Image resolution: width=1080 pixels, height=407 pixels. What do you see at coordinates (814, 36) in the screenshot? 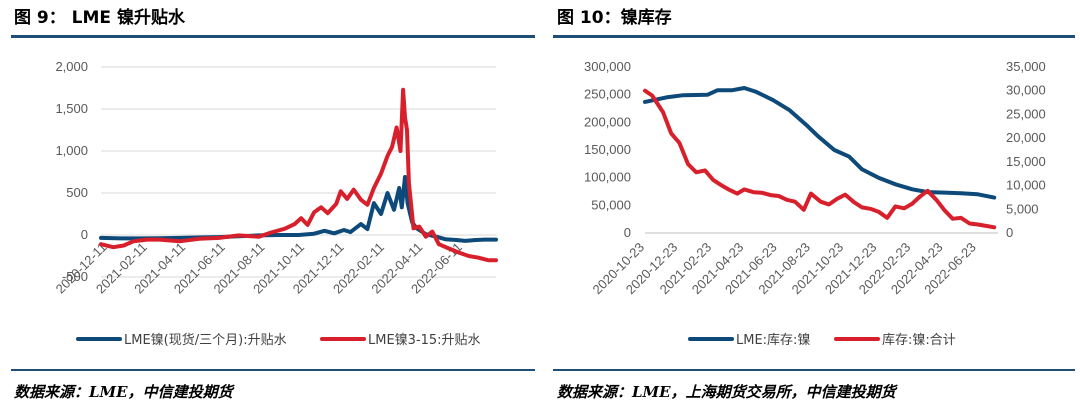
I see `right-top-rule` at bounding box center [814, 36].